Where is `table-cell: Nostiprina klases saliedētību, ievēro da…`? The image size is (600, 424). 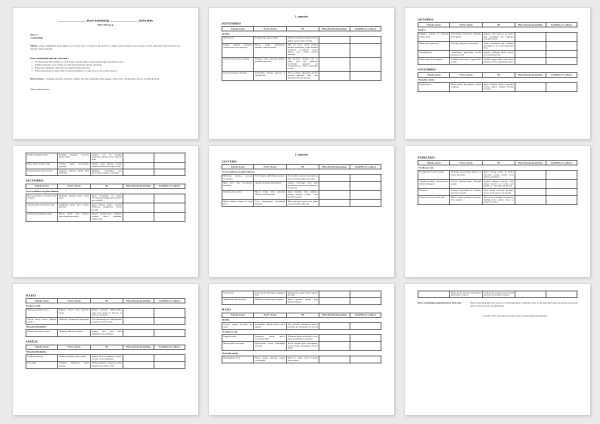
table-cell: Nostiprina klases saliedētību, ievēro da… is located at coordinates (303, 338).